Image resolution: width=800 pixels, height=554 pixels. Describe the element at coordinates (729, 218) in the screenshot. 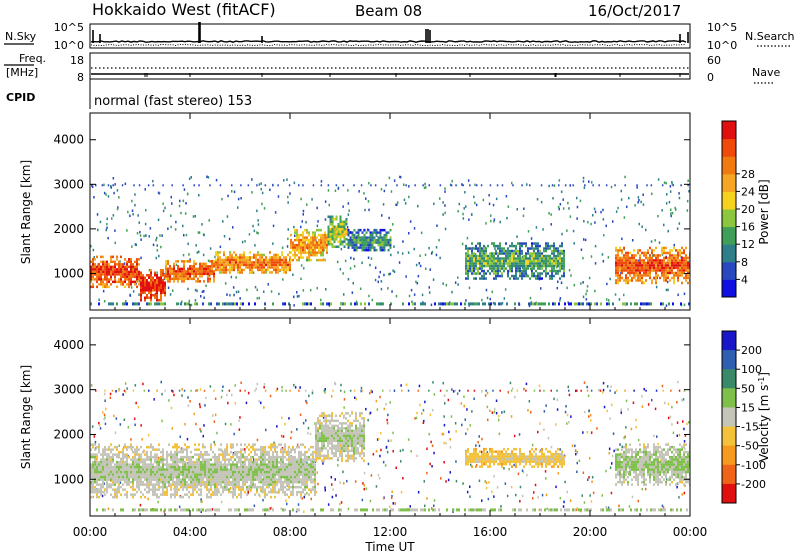

I see `colorbar-segment` at that location.